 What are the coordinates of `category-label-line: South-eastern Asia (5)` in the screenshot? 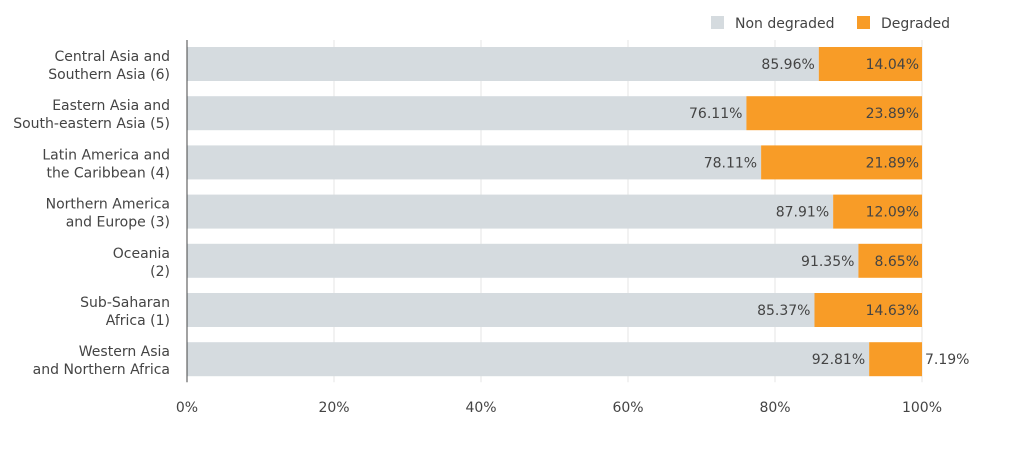 It's located at (91, 124).